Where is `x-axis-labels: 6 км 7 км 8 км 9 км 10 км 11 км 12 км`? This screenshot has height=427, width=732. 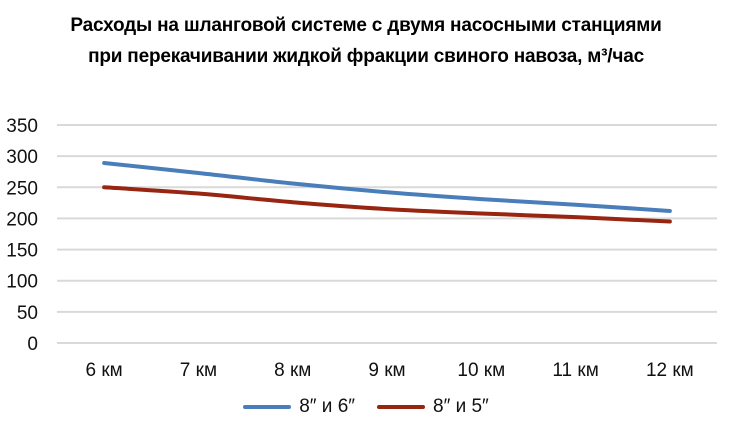 x-axis-labels: 6 км 7 км 8 км 9 км 10 км 11 км 12 км is located at coordinates (390, 370).